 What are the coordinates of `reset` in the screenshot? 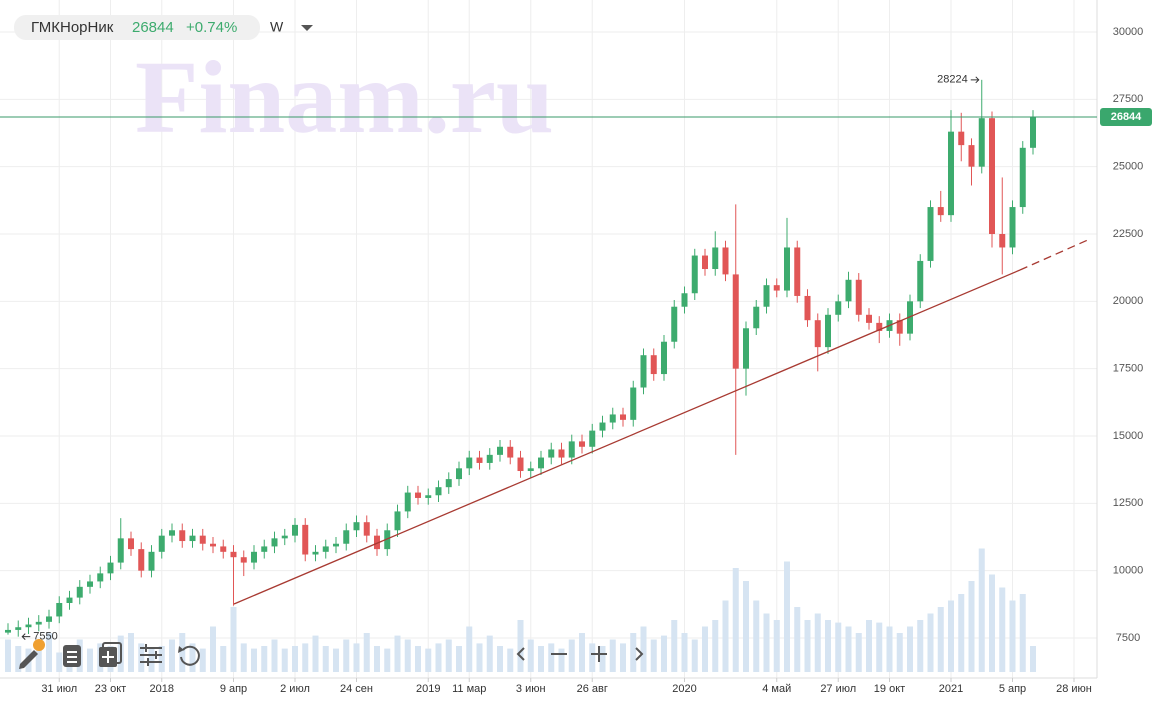 It's located at (190, 655).